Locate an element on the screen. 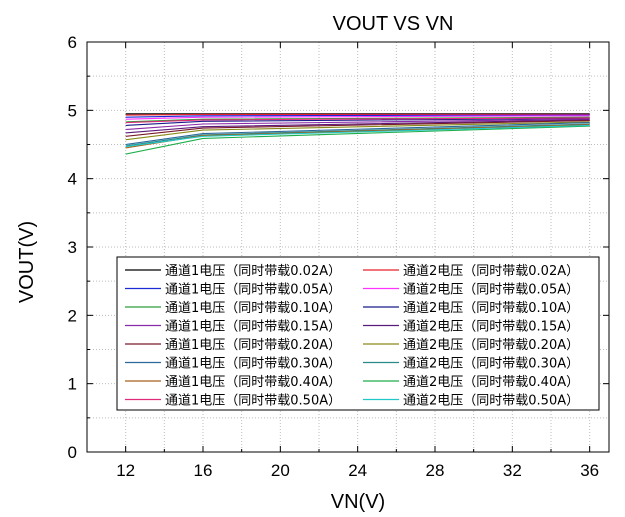 The image size is (625, 517). legend-label: 通道1电压（同时带载0.15A） is located at coordinates (253, 327).